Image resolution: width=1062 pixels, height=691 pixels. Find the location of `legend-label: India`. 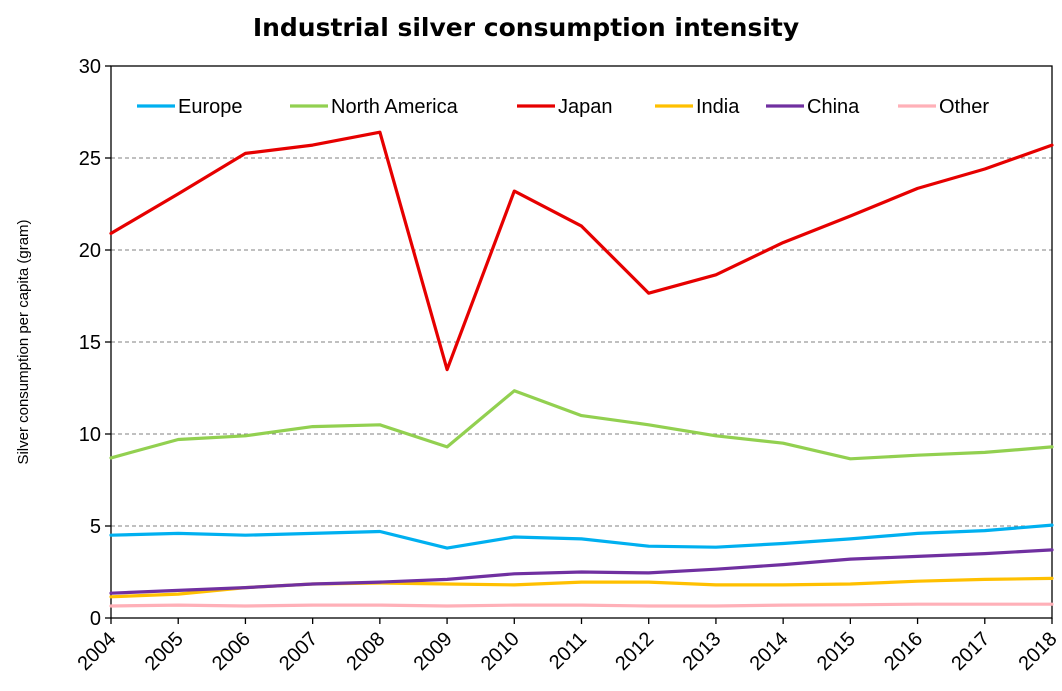

legend-label: India is located at coordinates (718, 107).